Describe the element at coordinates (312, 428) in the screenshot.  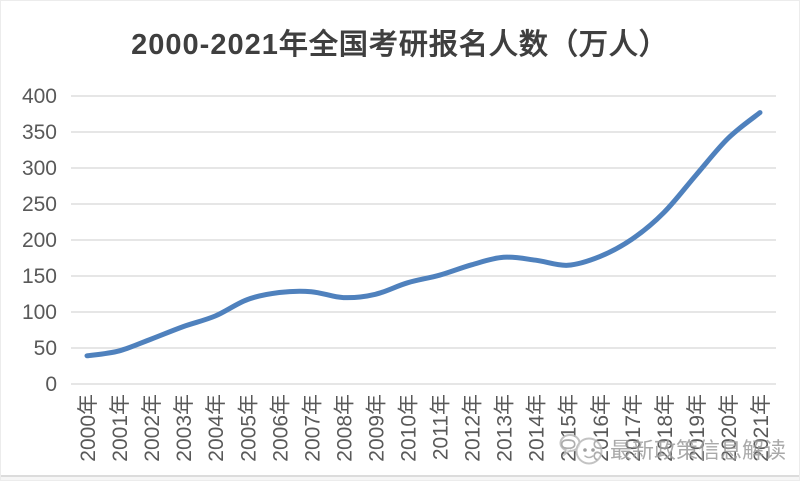
I see `x-axis-label: 2007年` at that location.